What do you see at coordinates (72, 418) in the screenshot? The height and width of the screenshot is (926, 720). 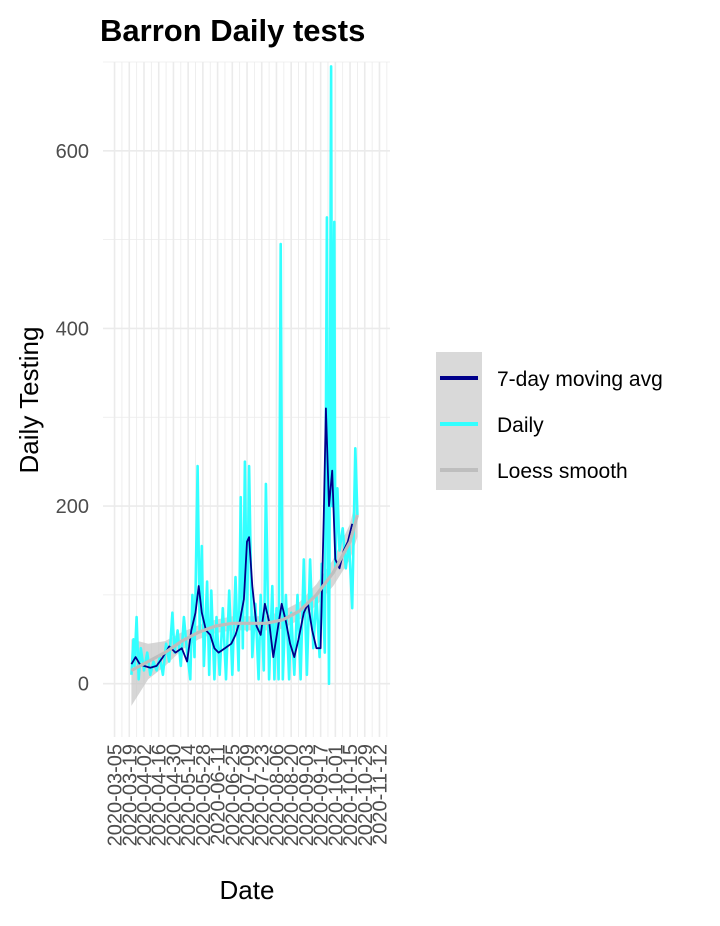 I see `y-axis-ticks: 0 200 400 600` at bounding box center [72, 418].